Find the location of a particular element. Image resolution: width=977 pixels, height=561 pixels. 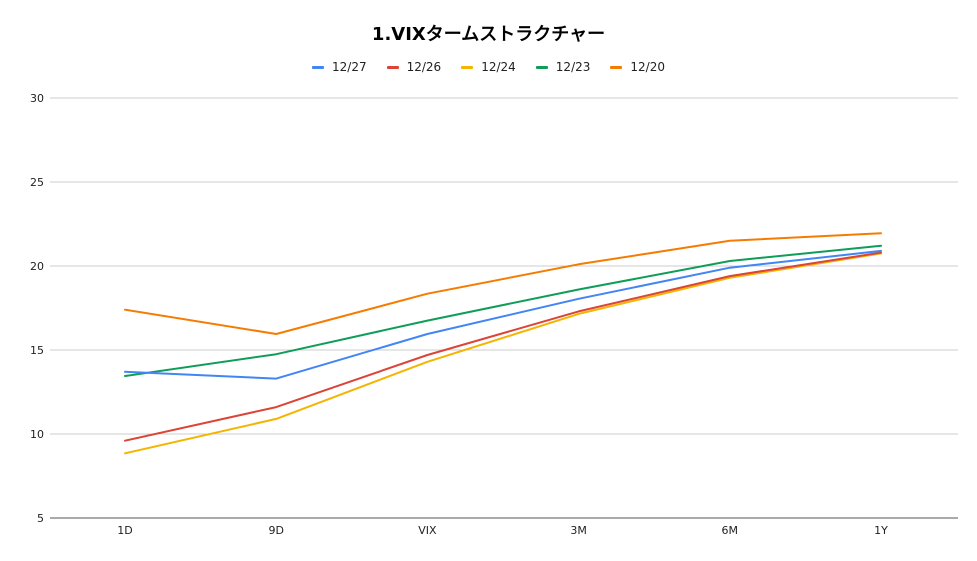

x-tick-label: 3M is located at coordinates (578, 530).